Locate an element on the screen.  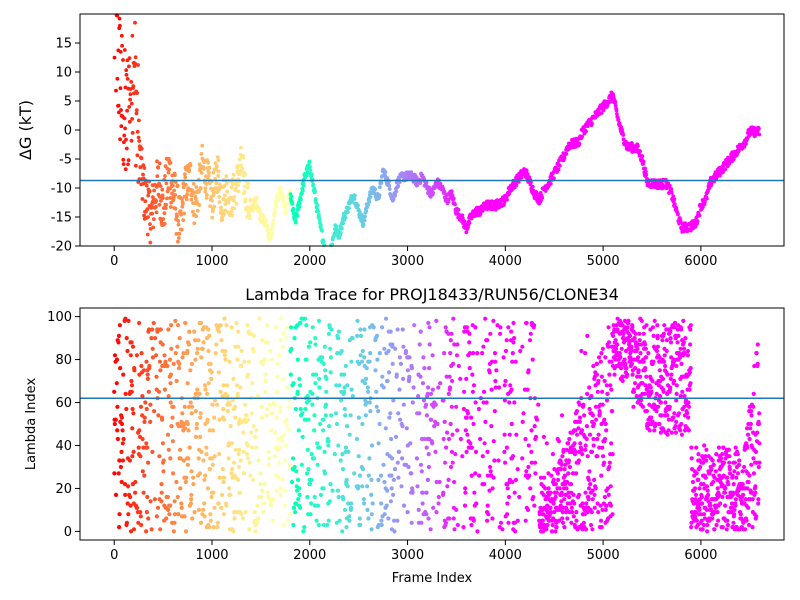
bottom-y-tick-label: 60 is located at coordinates (63, 403).